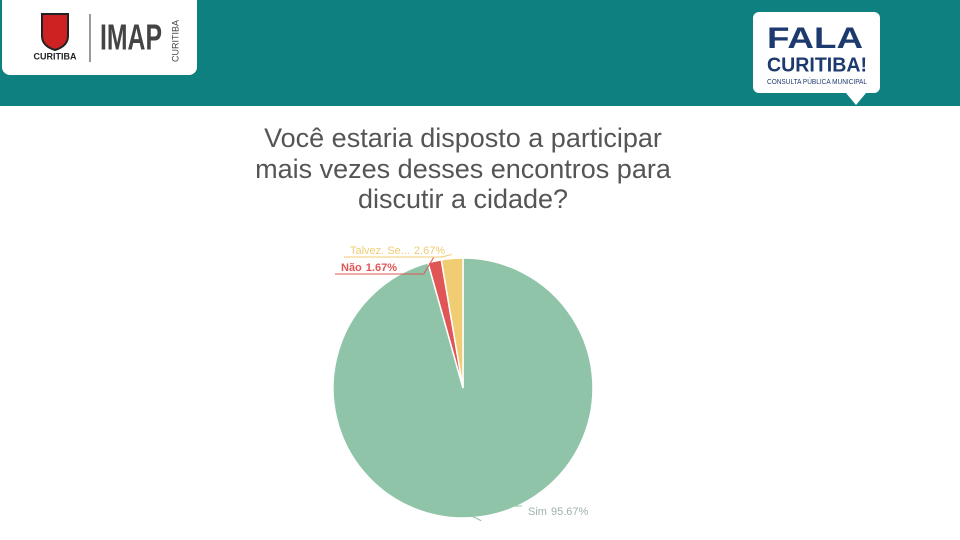 This screenshot has height=540, width=960. What do you see at coordinates (463, 199) in the screenshot?
I see `chart-title: discutir a cidade?` at bounding box center [463, 199].